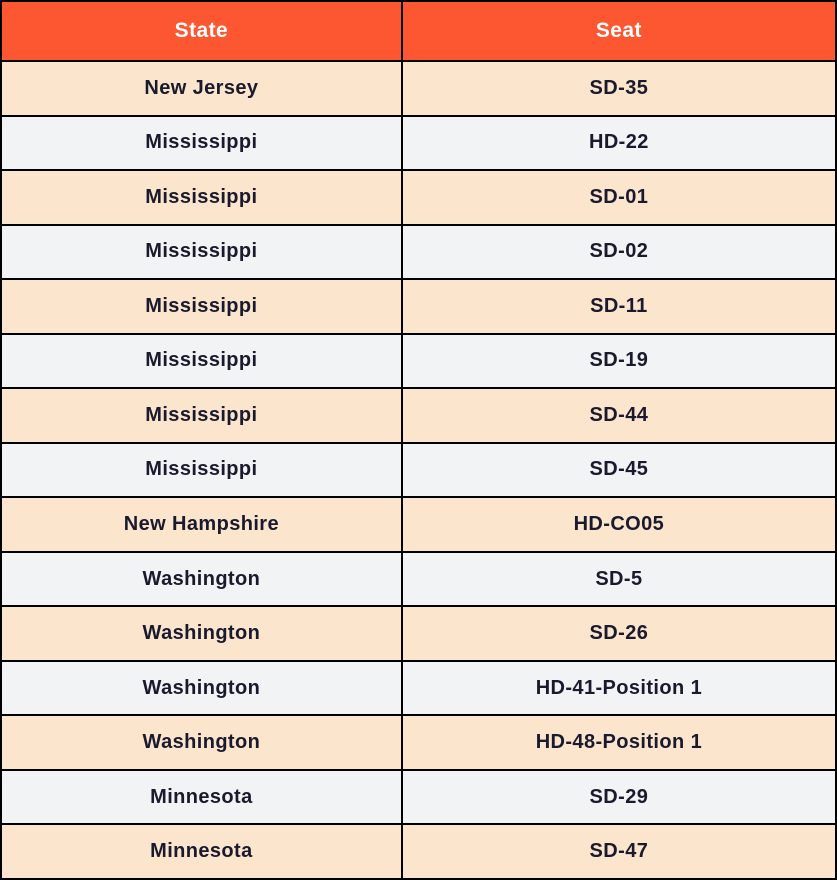 The height and width of the screenshot is (880, 837). I want to click on seat-cell: SD-45, so click(618, 470).